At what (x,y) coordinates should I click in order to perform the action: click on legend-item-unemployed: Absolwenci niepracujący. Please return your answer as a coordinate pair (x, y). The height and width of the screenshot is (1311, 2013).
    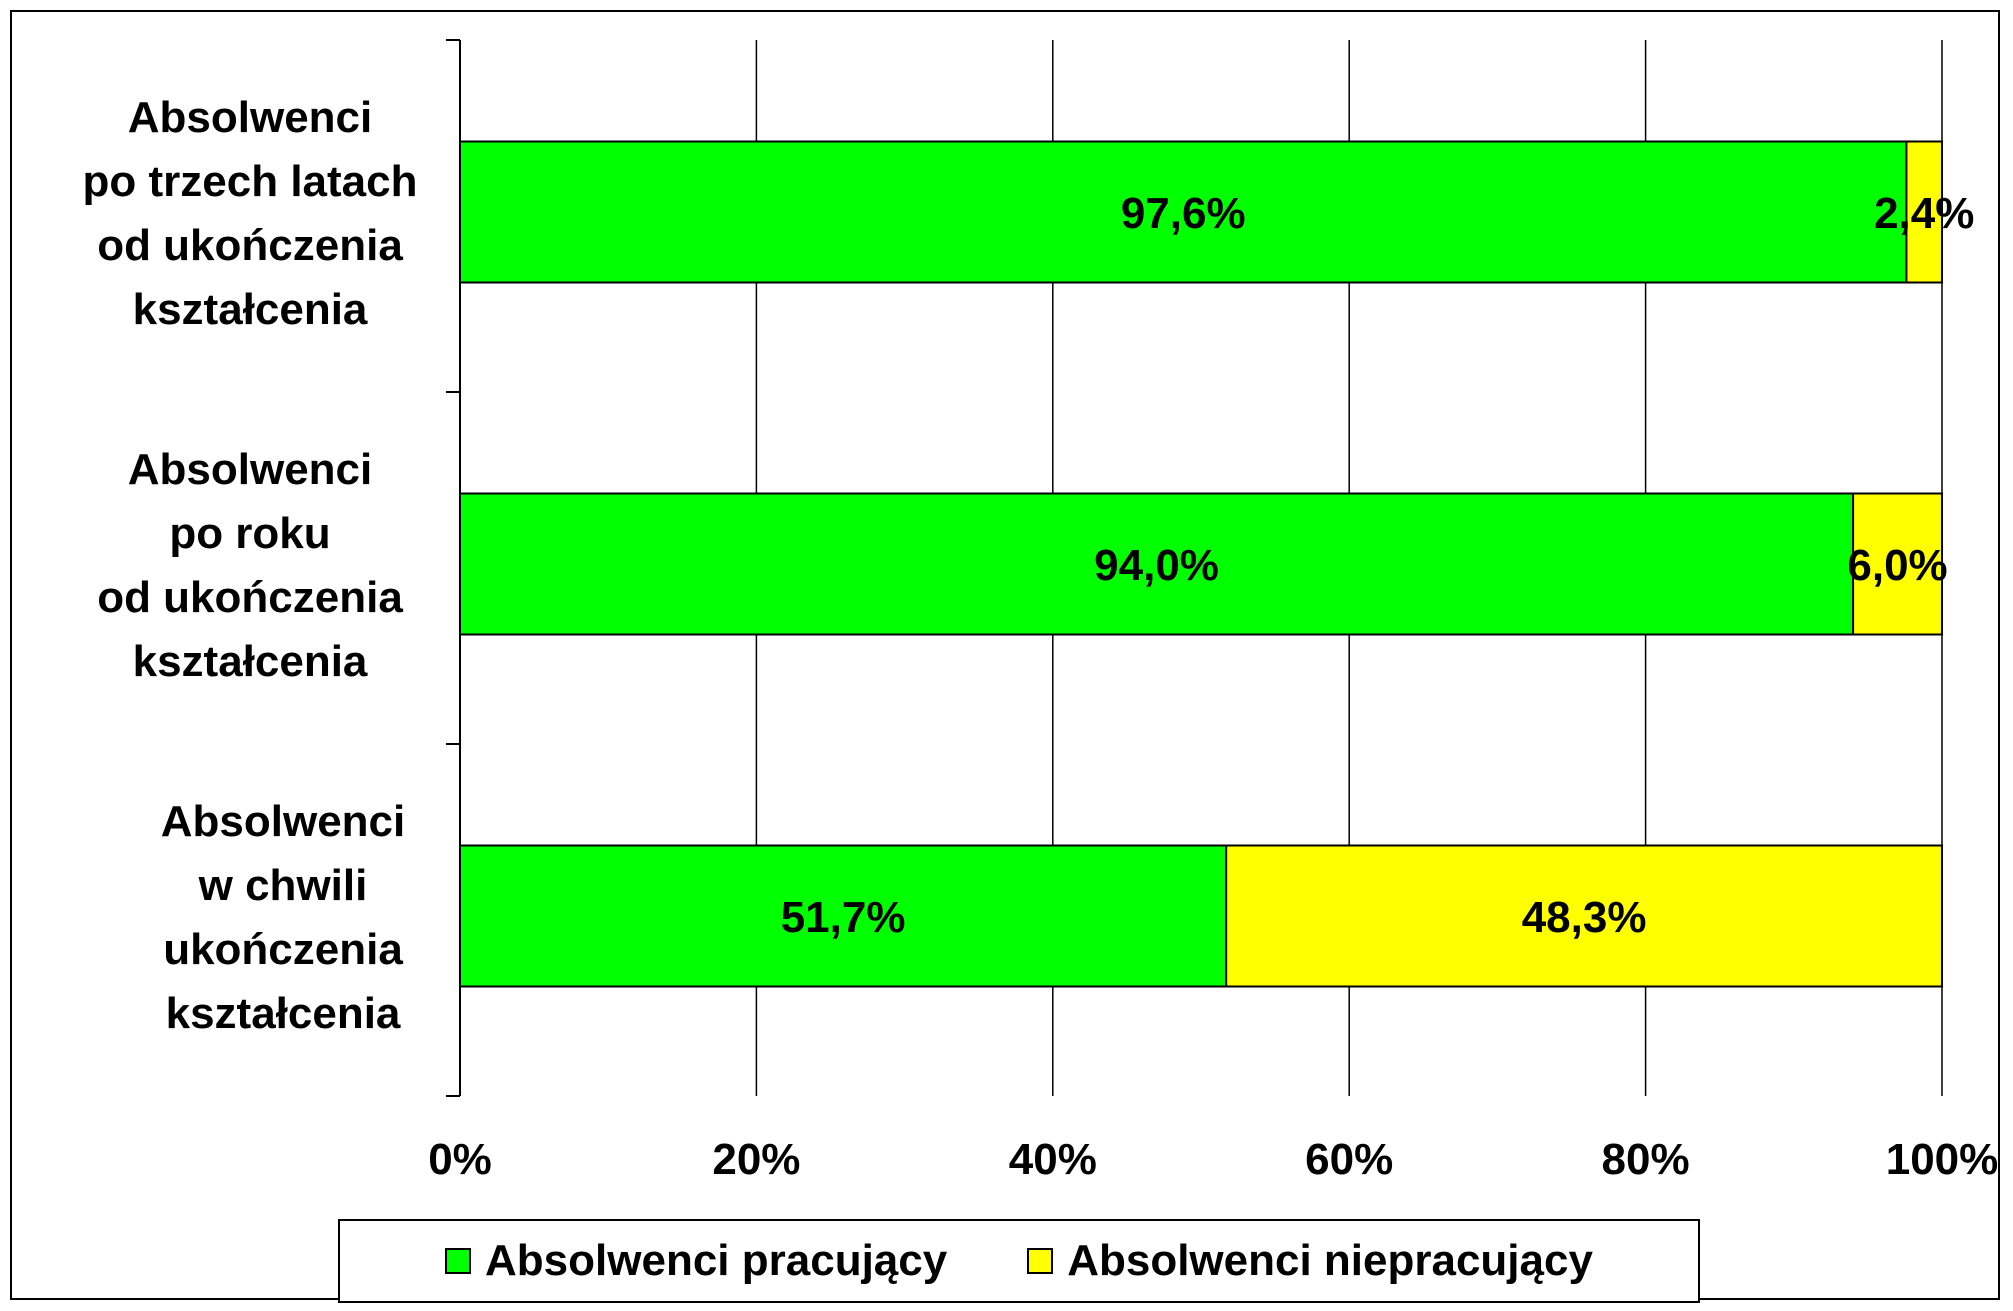
    Looking at the image, I should click on (1310, 1261).